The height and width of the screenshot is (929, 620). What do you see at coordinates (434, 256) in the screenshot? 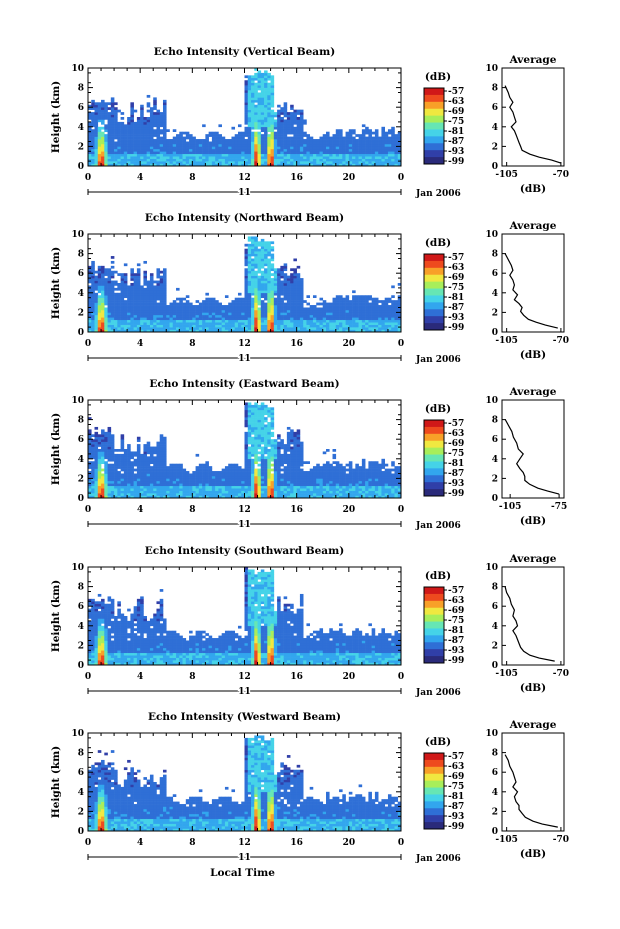
I see `colorbar-segment` at bounding box center [434, 256].